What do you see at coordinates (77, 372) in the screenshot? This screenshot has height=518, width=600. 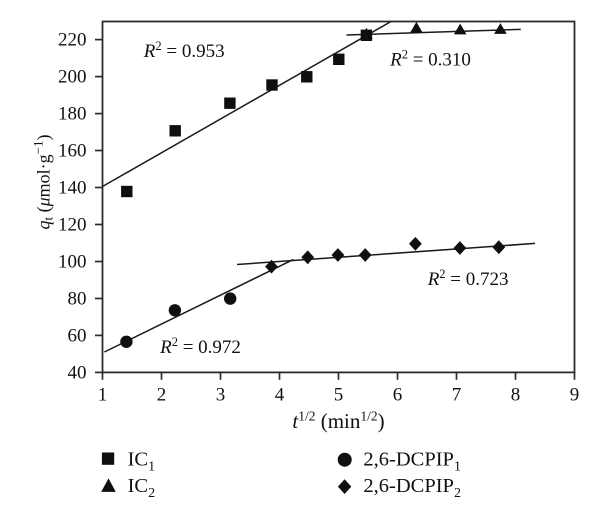 I see `svg-text: 40` at bounding box center [77, 372].